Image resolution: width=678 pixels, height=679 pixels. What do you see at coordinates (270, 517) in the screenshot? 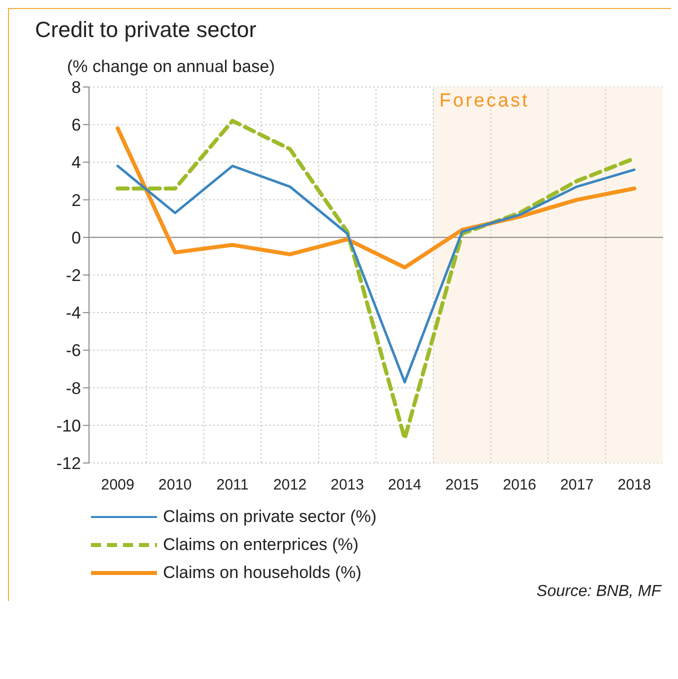
I see `legend-label: Claims on private sector (%)` at bounding box center [270, 517].